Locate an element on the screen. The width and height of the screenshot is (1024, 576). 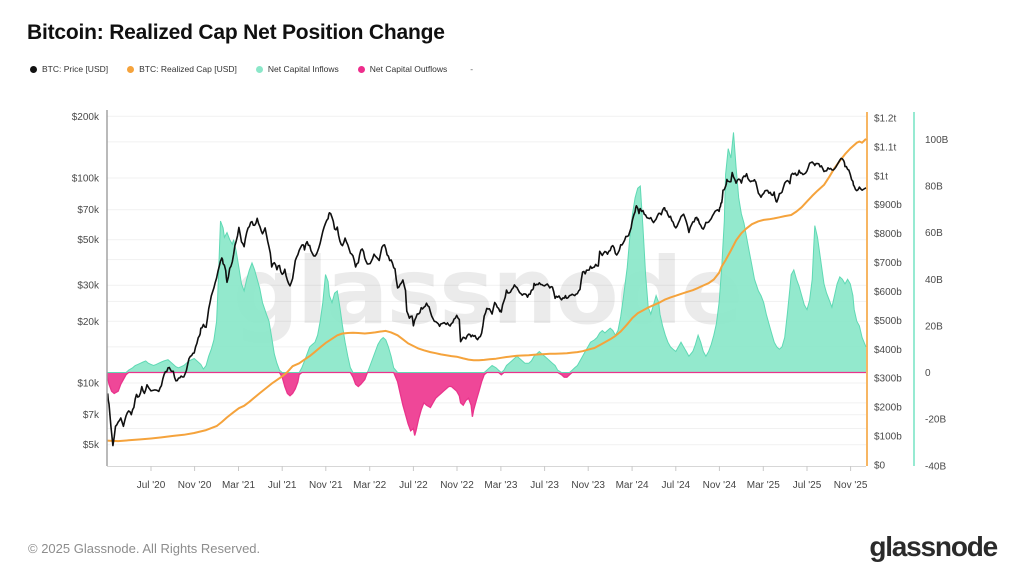
svg-text: 100B is located at coordinates (937, 140).